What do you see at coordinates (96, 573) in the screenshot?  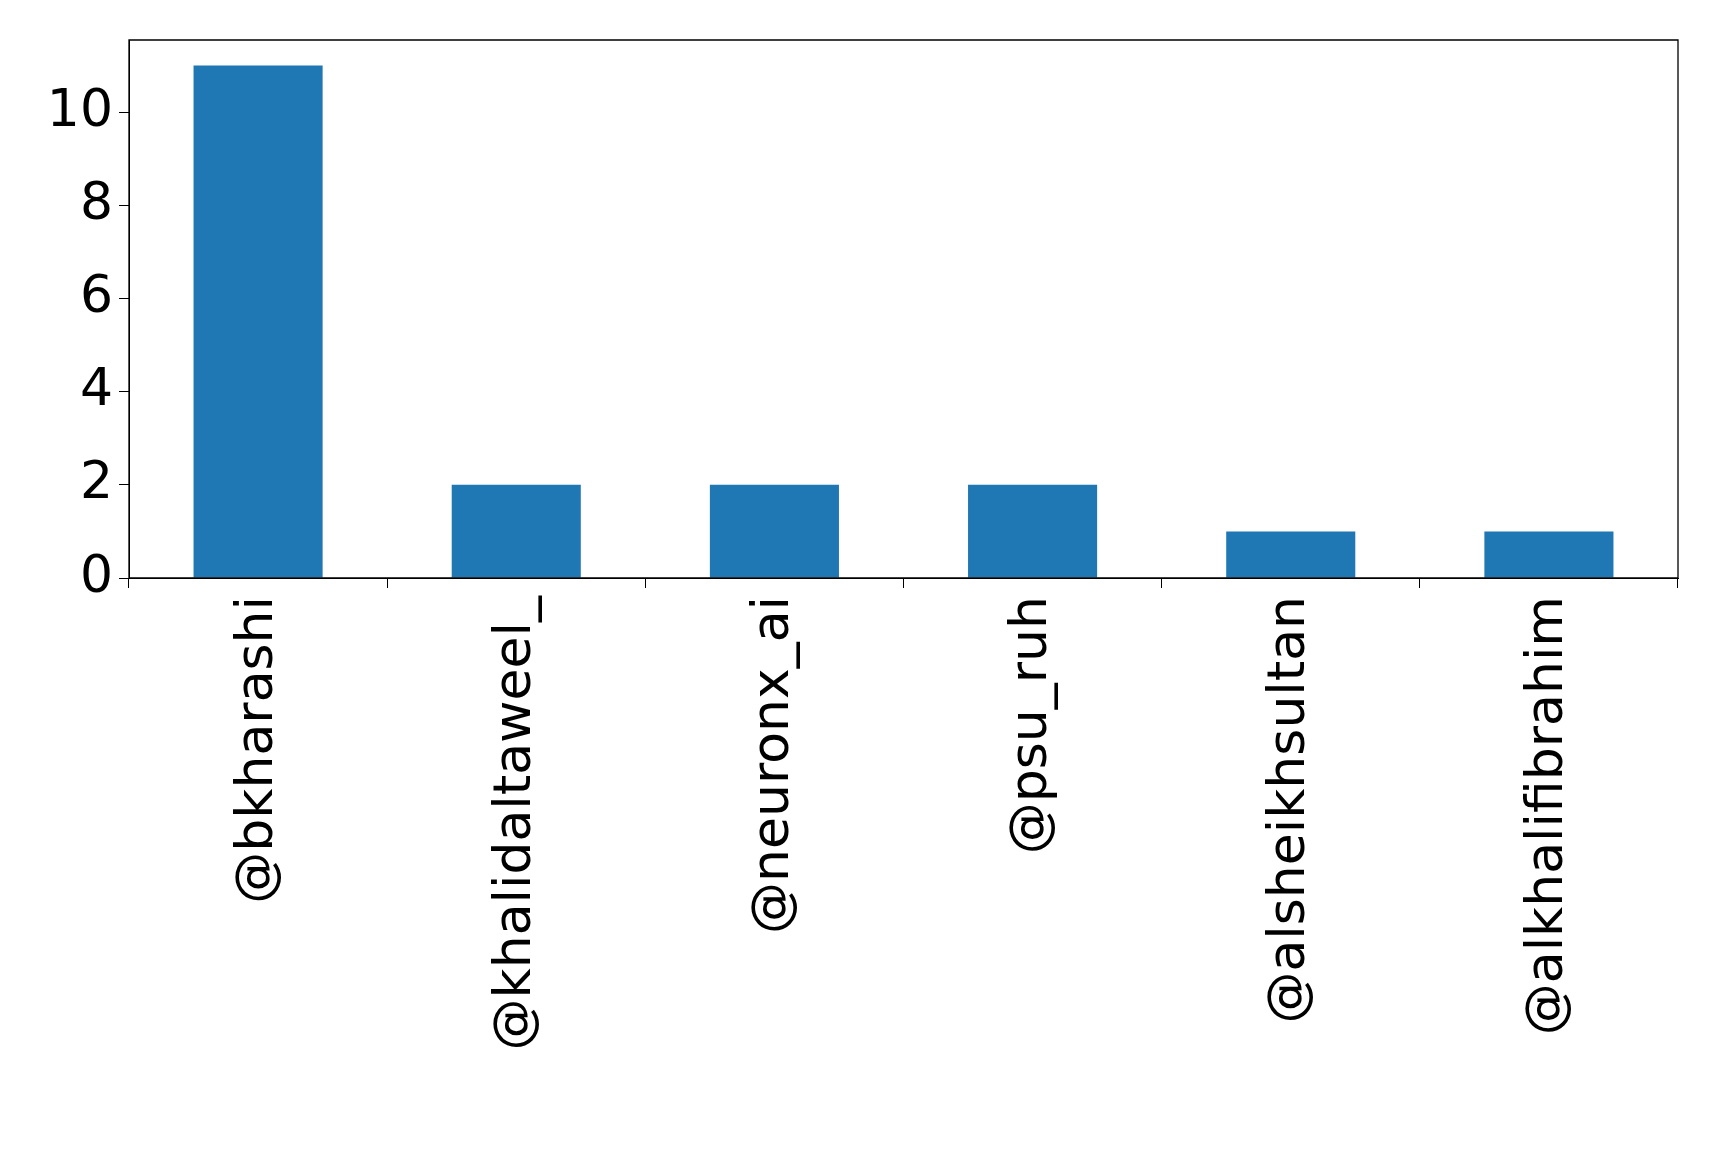 I see `y-tick-label: 0` at bounding box center [96, 573].